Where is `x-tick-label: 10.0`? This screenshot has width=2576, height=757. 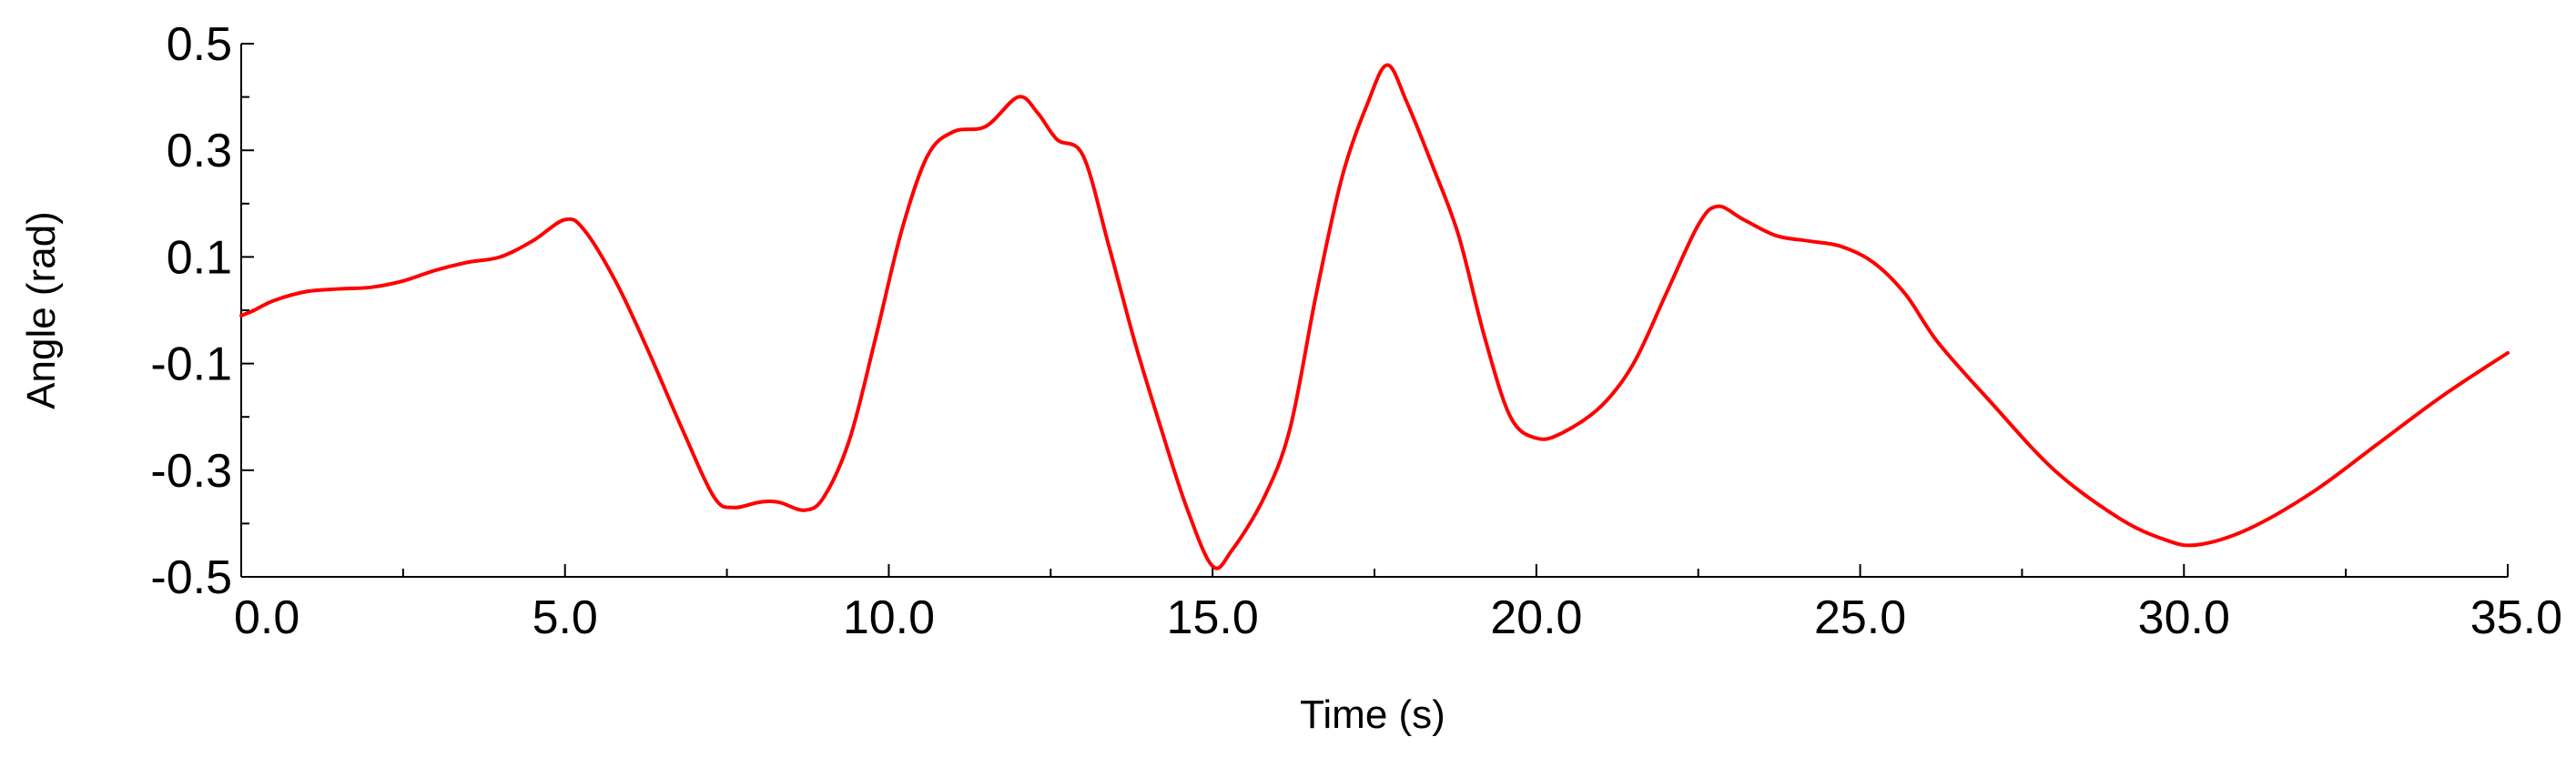
x-tick-label: 10.0 is located at coordinates (889, 617).